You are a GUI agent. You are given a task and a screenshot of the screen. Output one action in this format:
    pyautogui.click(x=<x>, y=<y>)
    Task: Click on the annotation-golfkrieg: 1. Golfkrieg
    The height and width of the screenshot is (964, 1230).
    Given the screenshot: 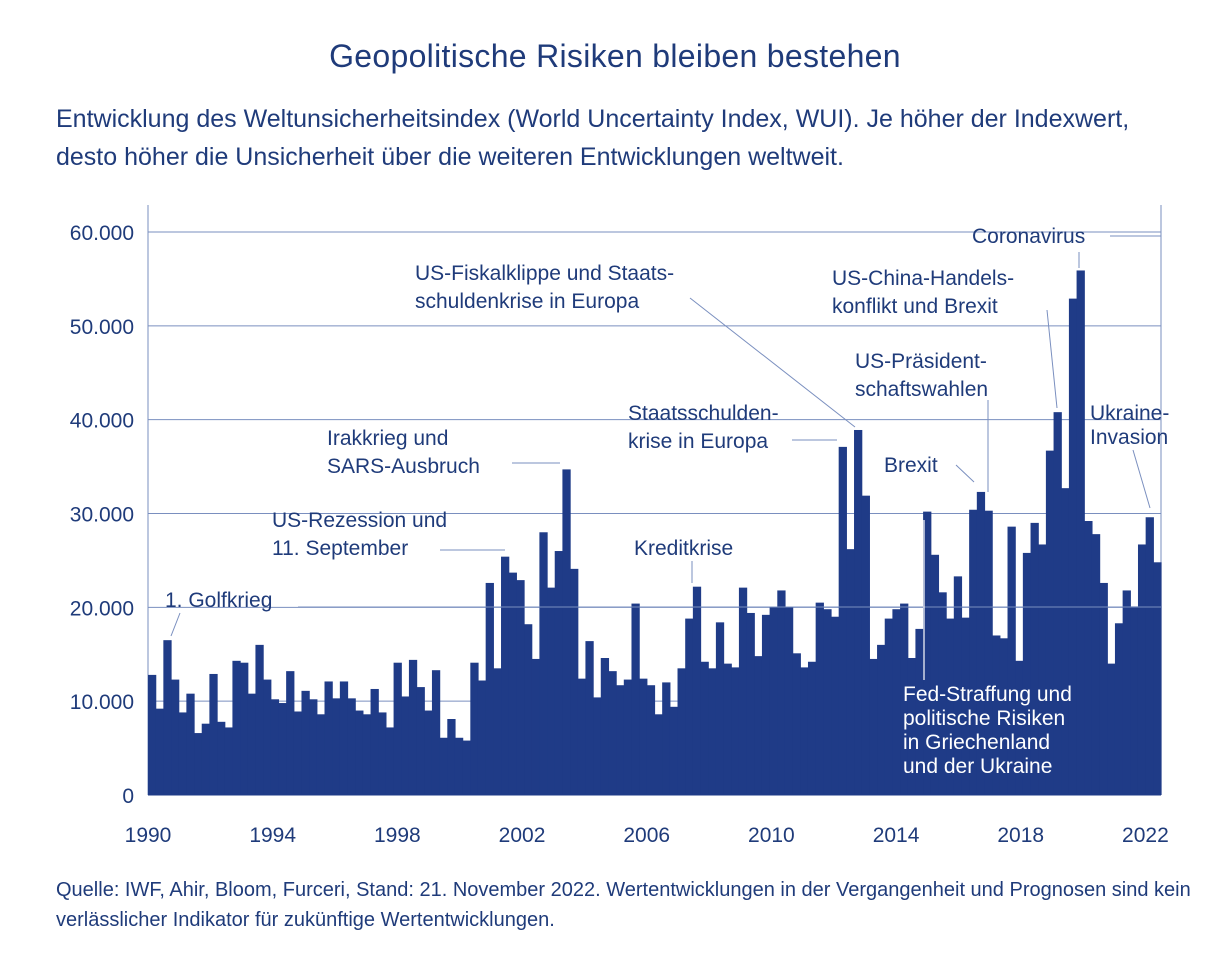 What is the action you would take?
    pyautogui.click(x=218, y=600)
    